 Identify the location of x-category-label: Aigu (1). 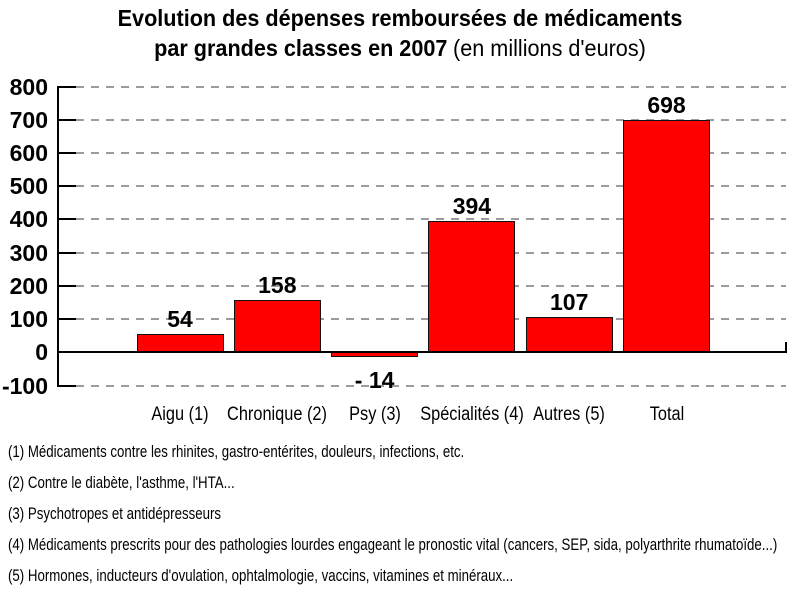
(180, 414).